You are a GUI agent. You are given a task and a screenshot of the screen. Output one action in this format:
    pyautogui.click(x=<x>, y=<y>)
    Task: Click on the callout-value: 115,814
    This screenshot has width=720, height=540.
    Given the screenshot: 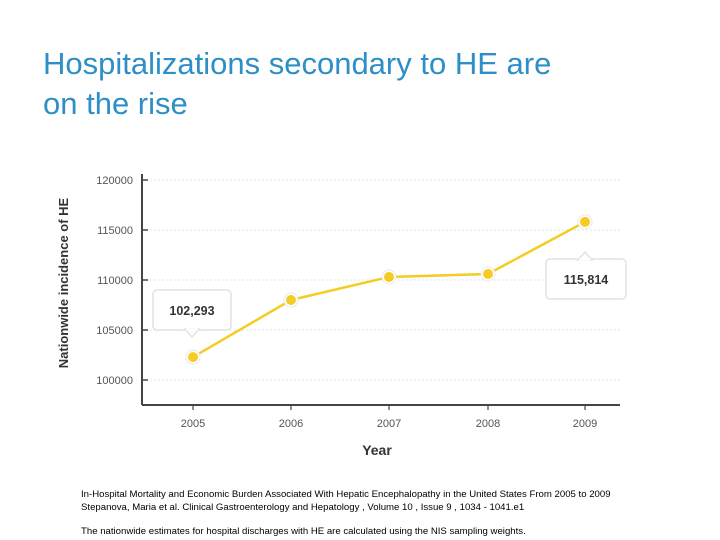 What is the action you would take?
    pyautogui.click(x=586, y=280)
    